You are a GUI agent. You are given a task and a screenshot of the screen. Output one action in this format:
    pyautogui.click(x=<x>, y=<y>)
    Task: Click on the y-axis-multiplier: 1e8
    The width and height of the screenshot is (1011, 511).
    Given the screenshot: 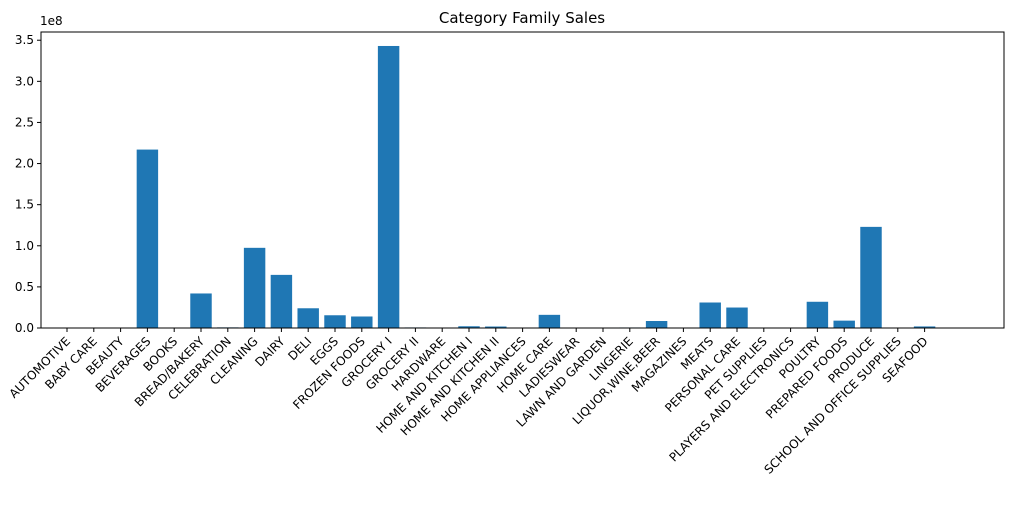 What is the action you would take?
    pyautogui.click(x=51, y=21)
    